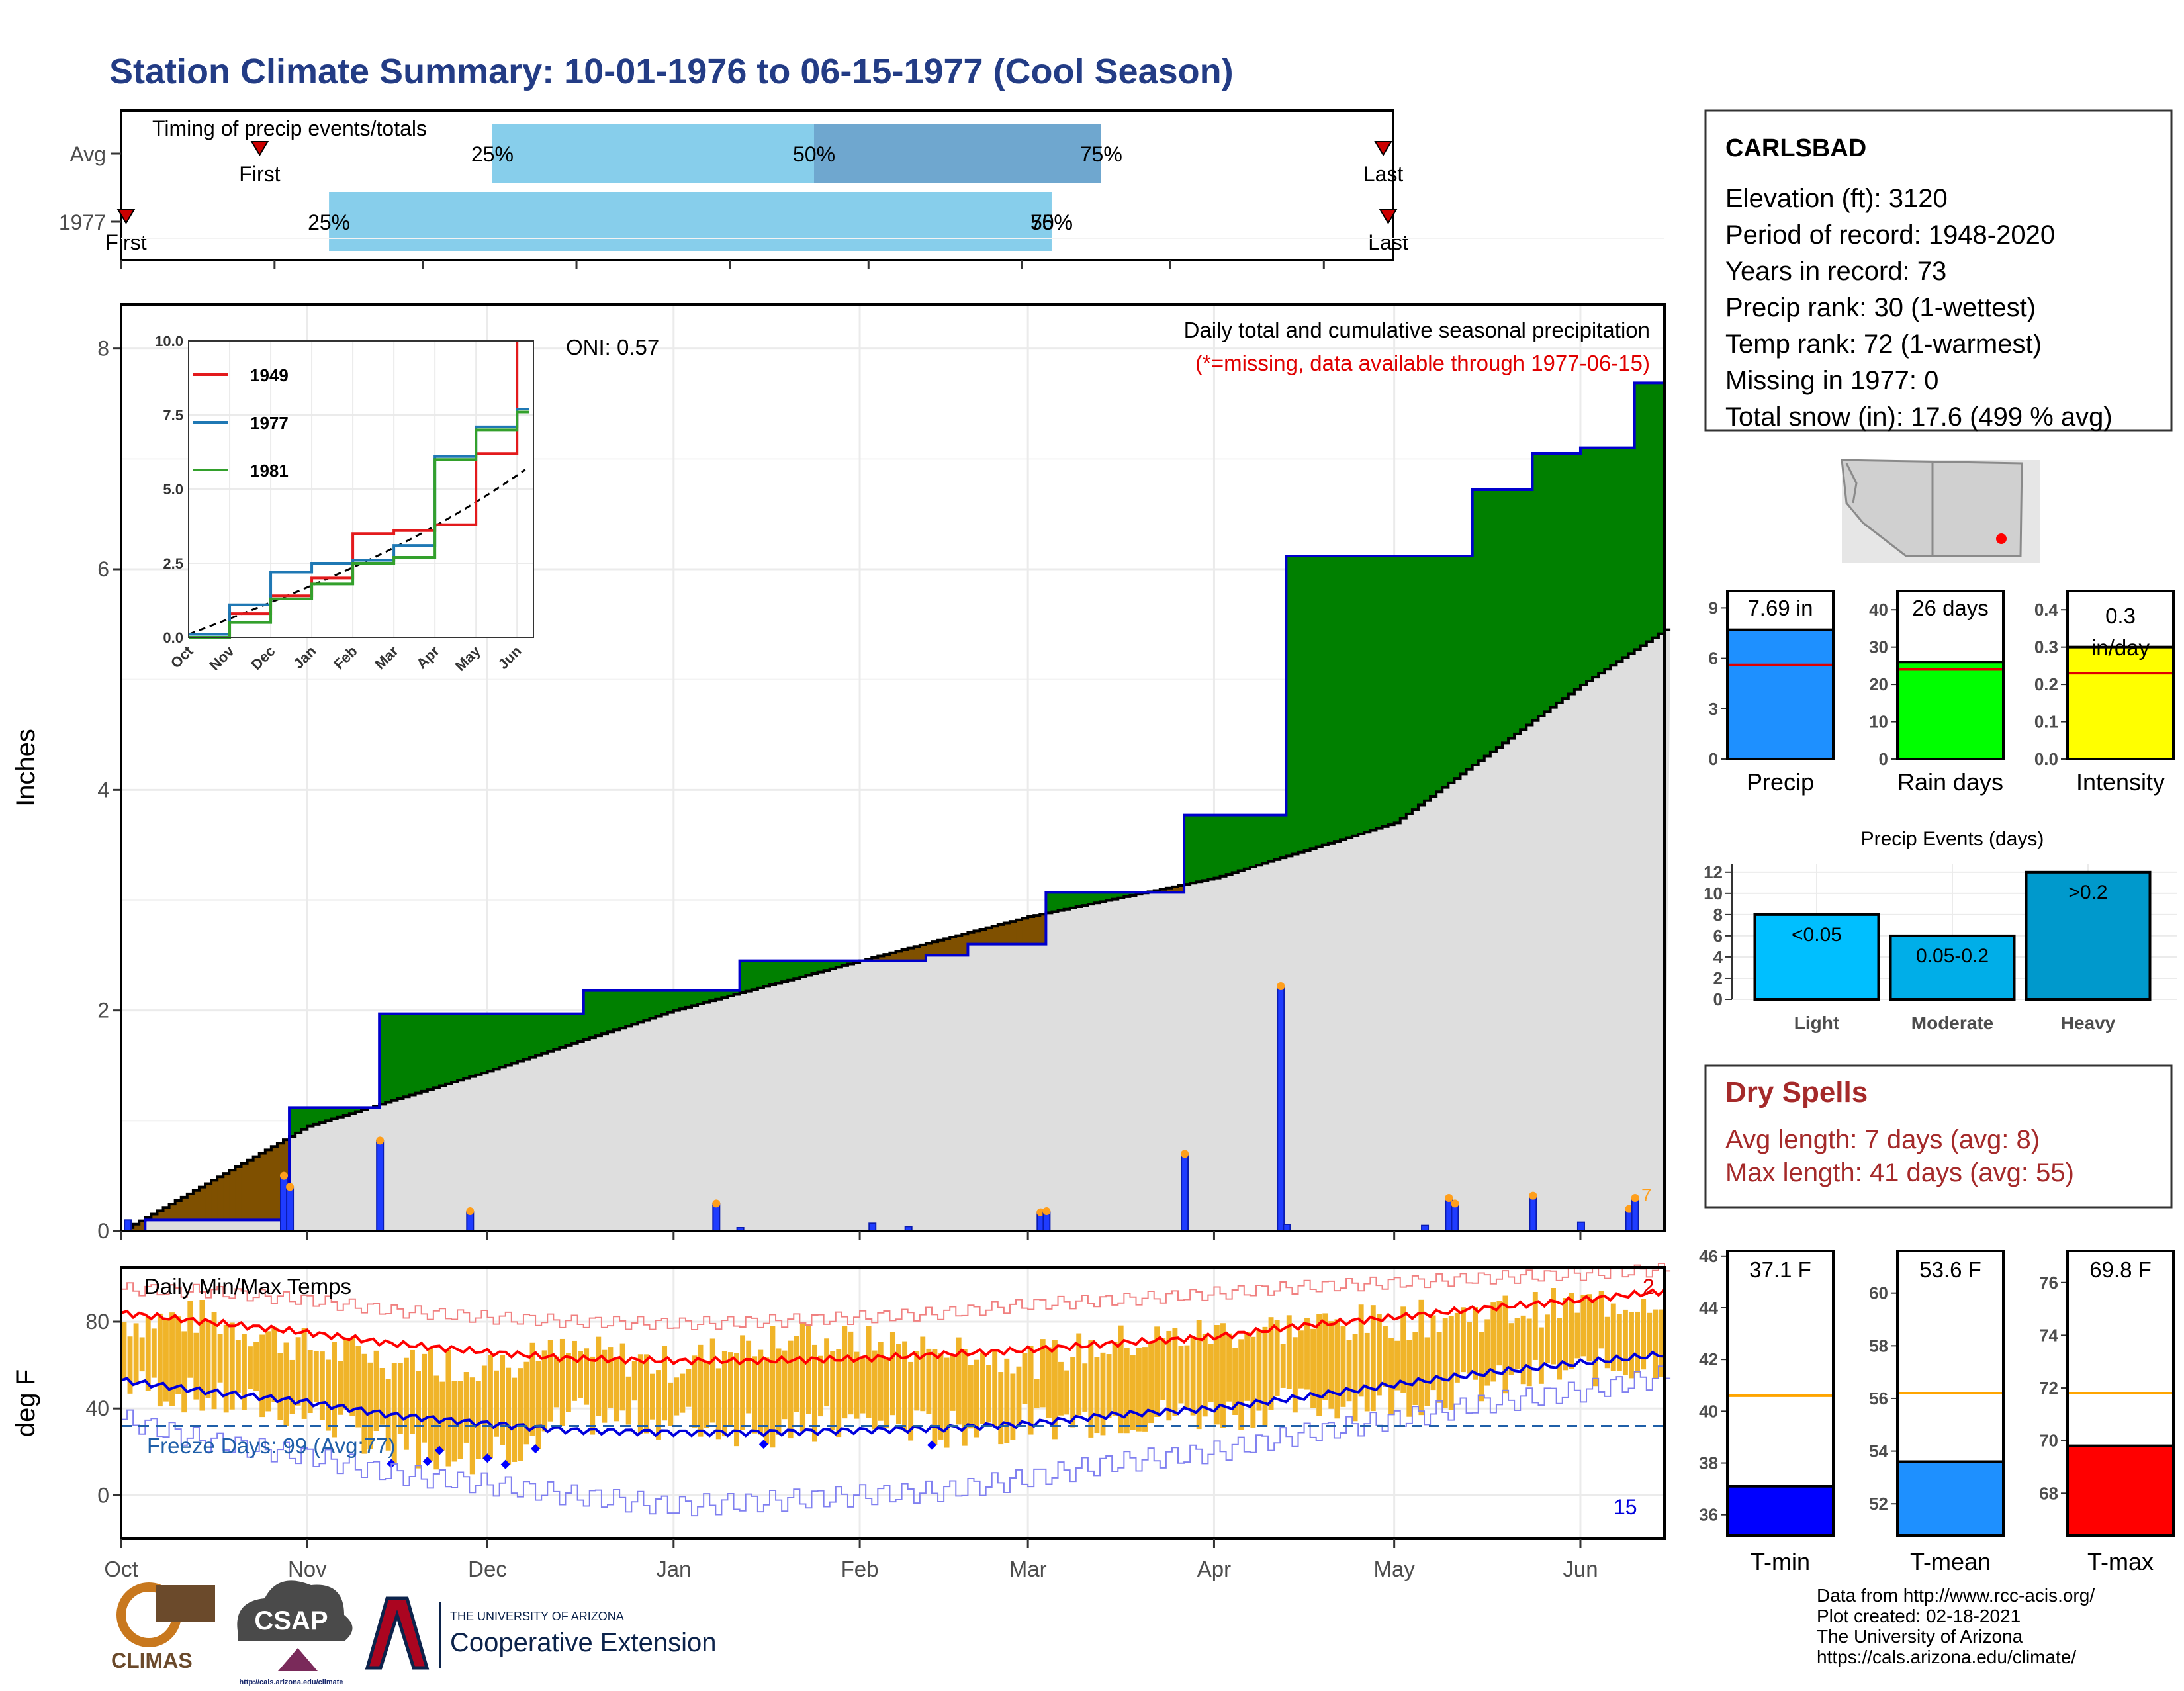  Describe the element at coordinates (488, 1569) in the screenshot. I see `month-label: Dec` at that location.